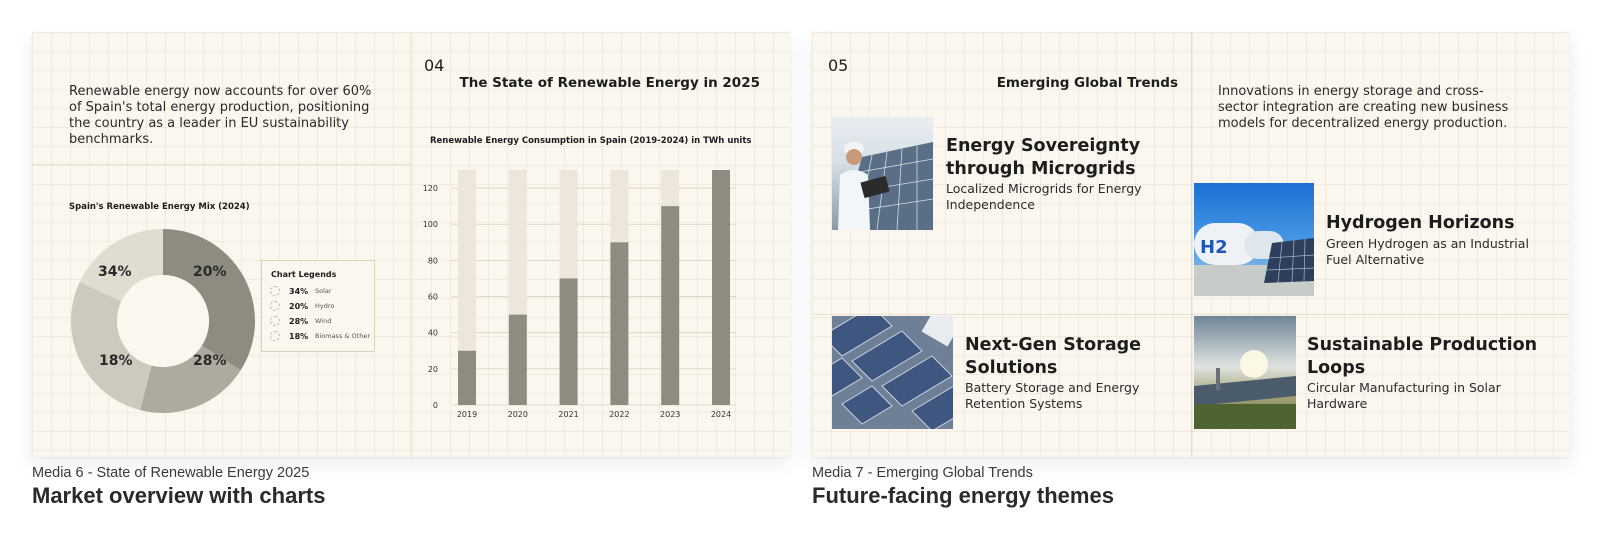 The image size is (1600, 553). I want to click on y-tick-label: 60, so click(433, 297).